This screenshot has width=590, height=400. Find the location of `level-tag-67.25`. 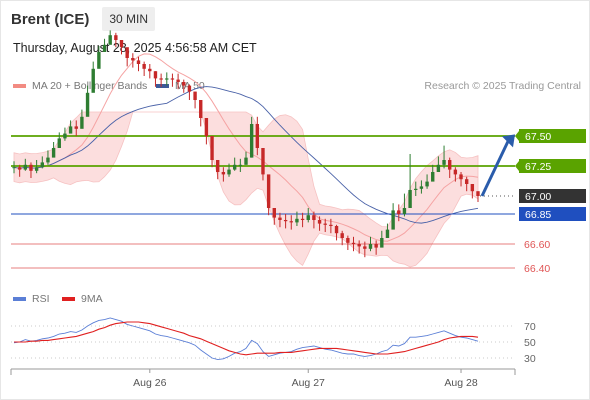

level-tag-67.25 is located at coordinates (552, 166).